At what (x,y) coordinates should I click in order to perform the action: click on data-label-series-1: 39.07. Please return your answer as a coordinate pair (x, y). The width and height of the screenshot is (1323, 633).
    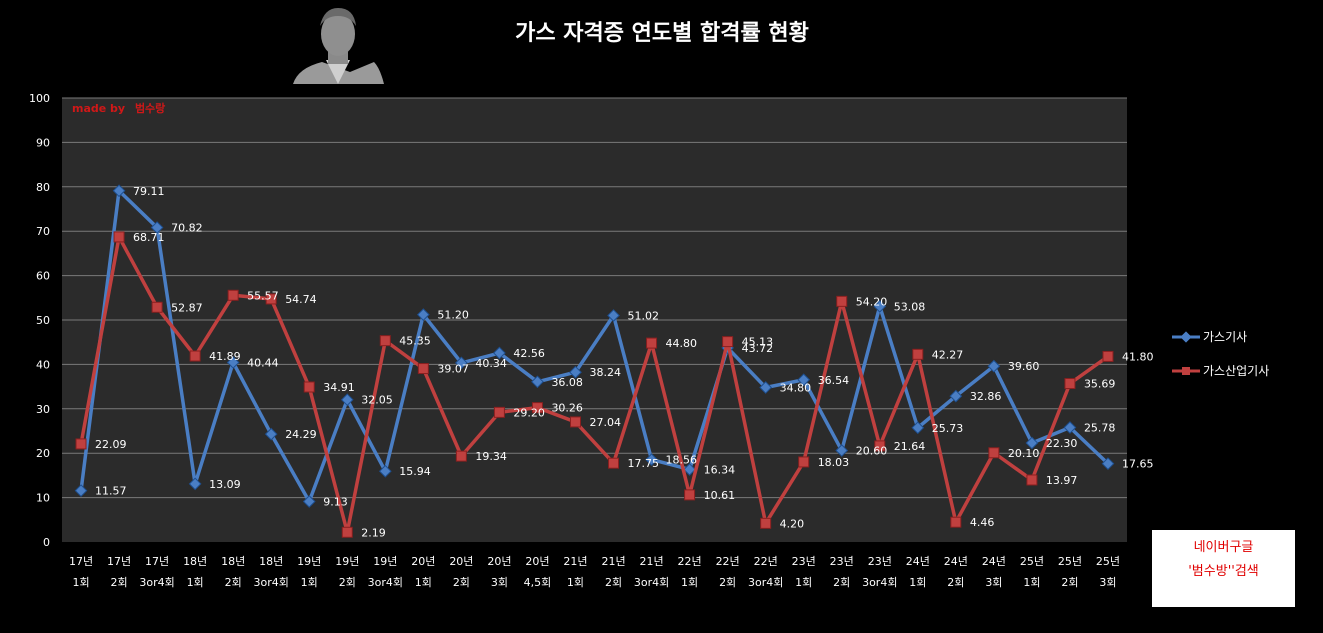
    Looking at the image, I should click on (453, 369).